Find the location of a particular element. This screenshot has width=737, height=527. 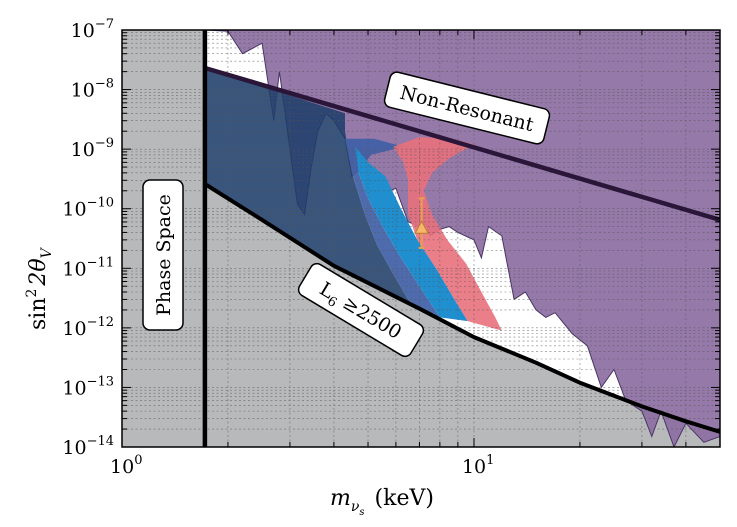

y-tick-label: 10⁻⁹ is located at coordinates (92, 148).